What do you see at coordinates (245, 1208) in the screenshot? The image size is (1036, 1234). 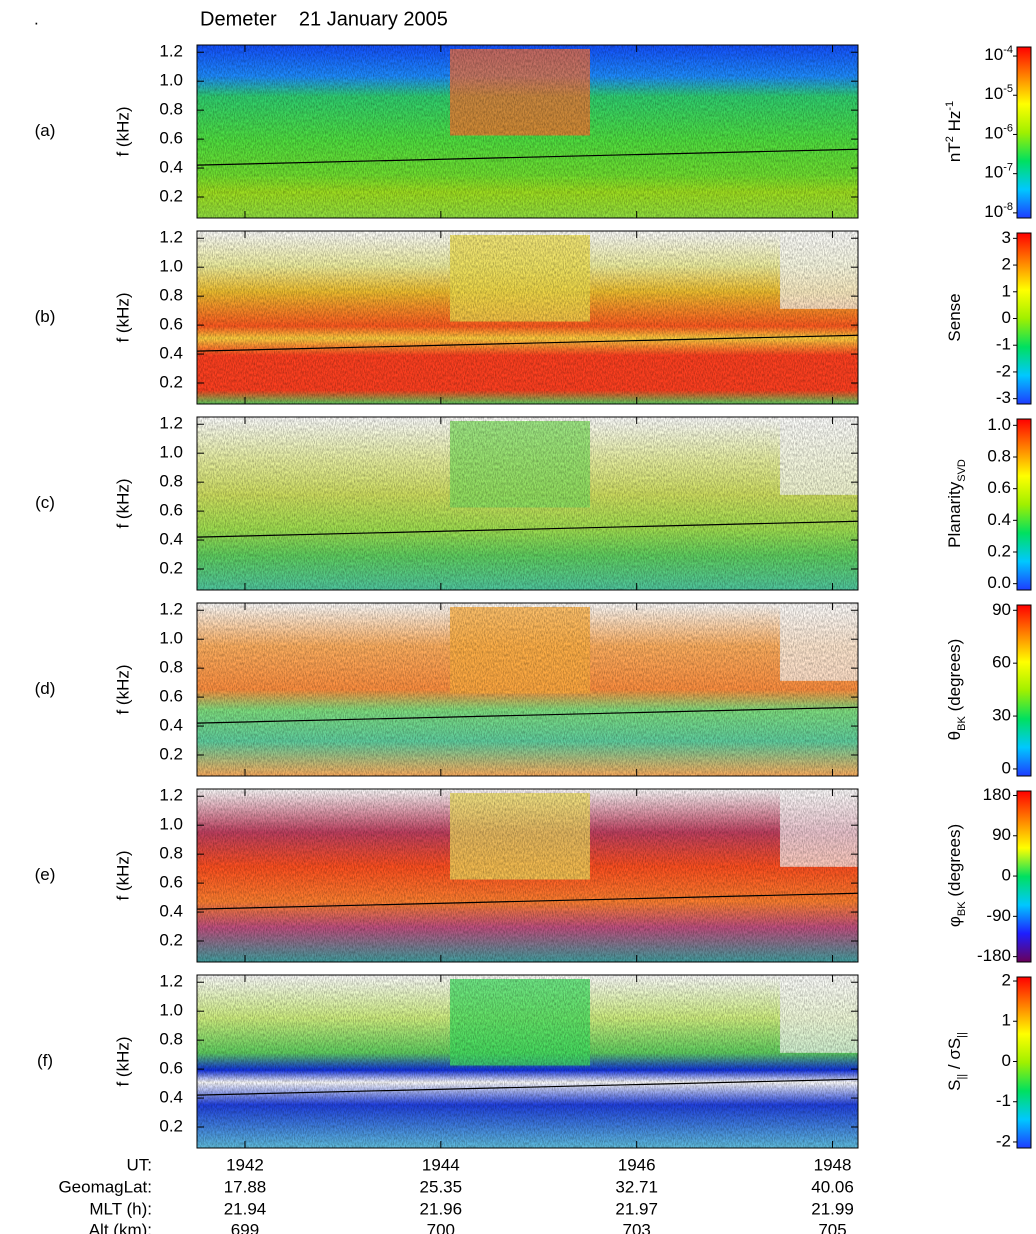 I see `ephemeris-value: 21.94` at bounding box center [245, 1208].